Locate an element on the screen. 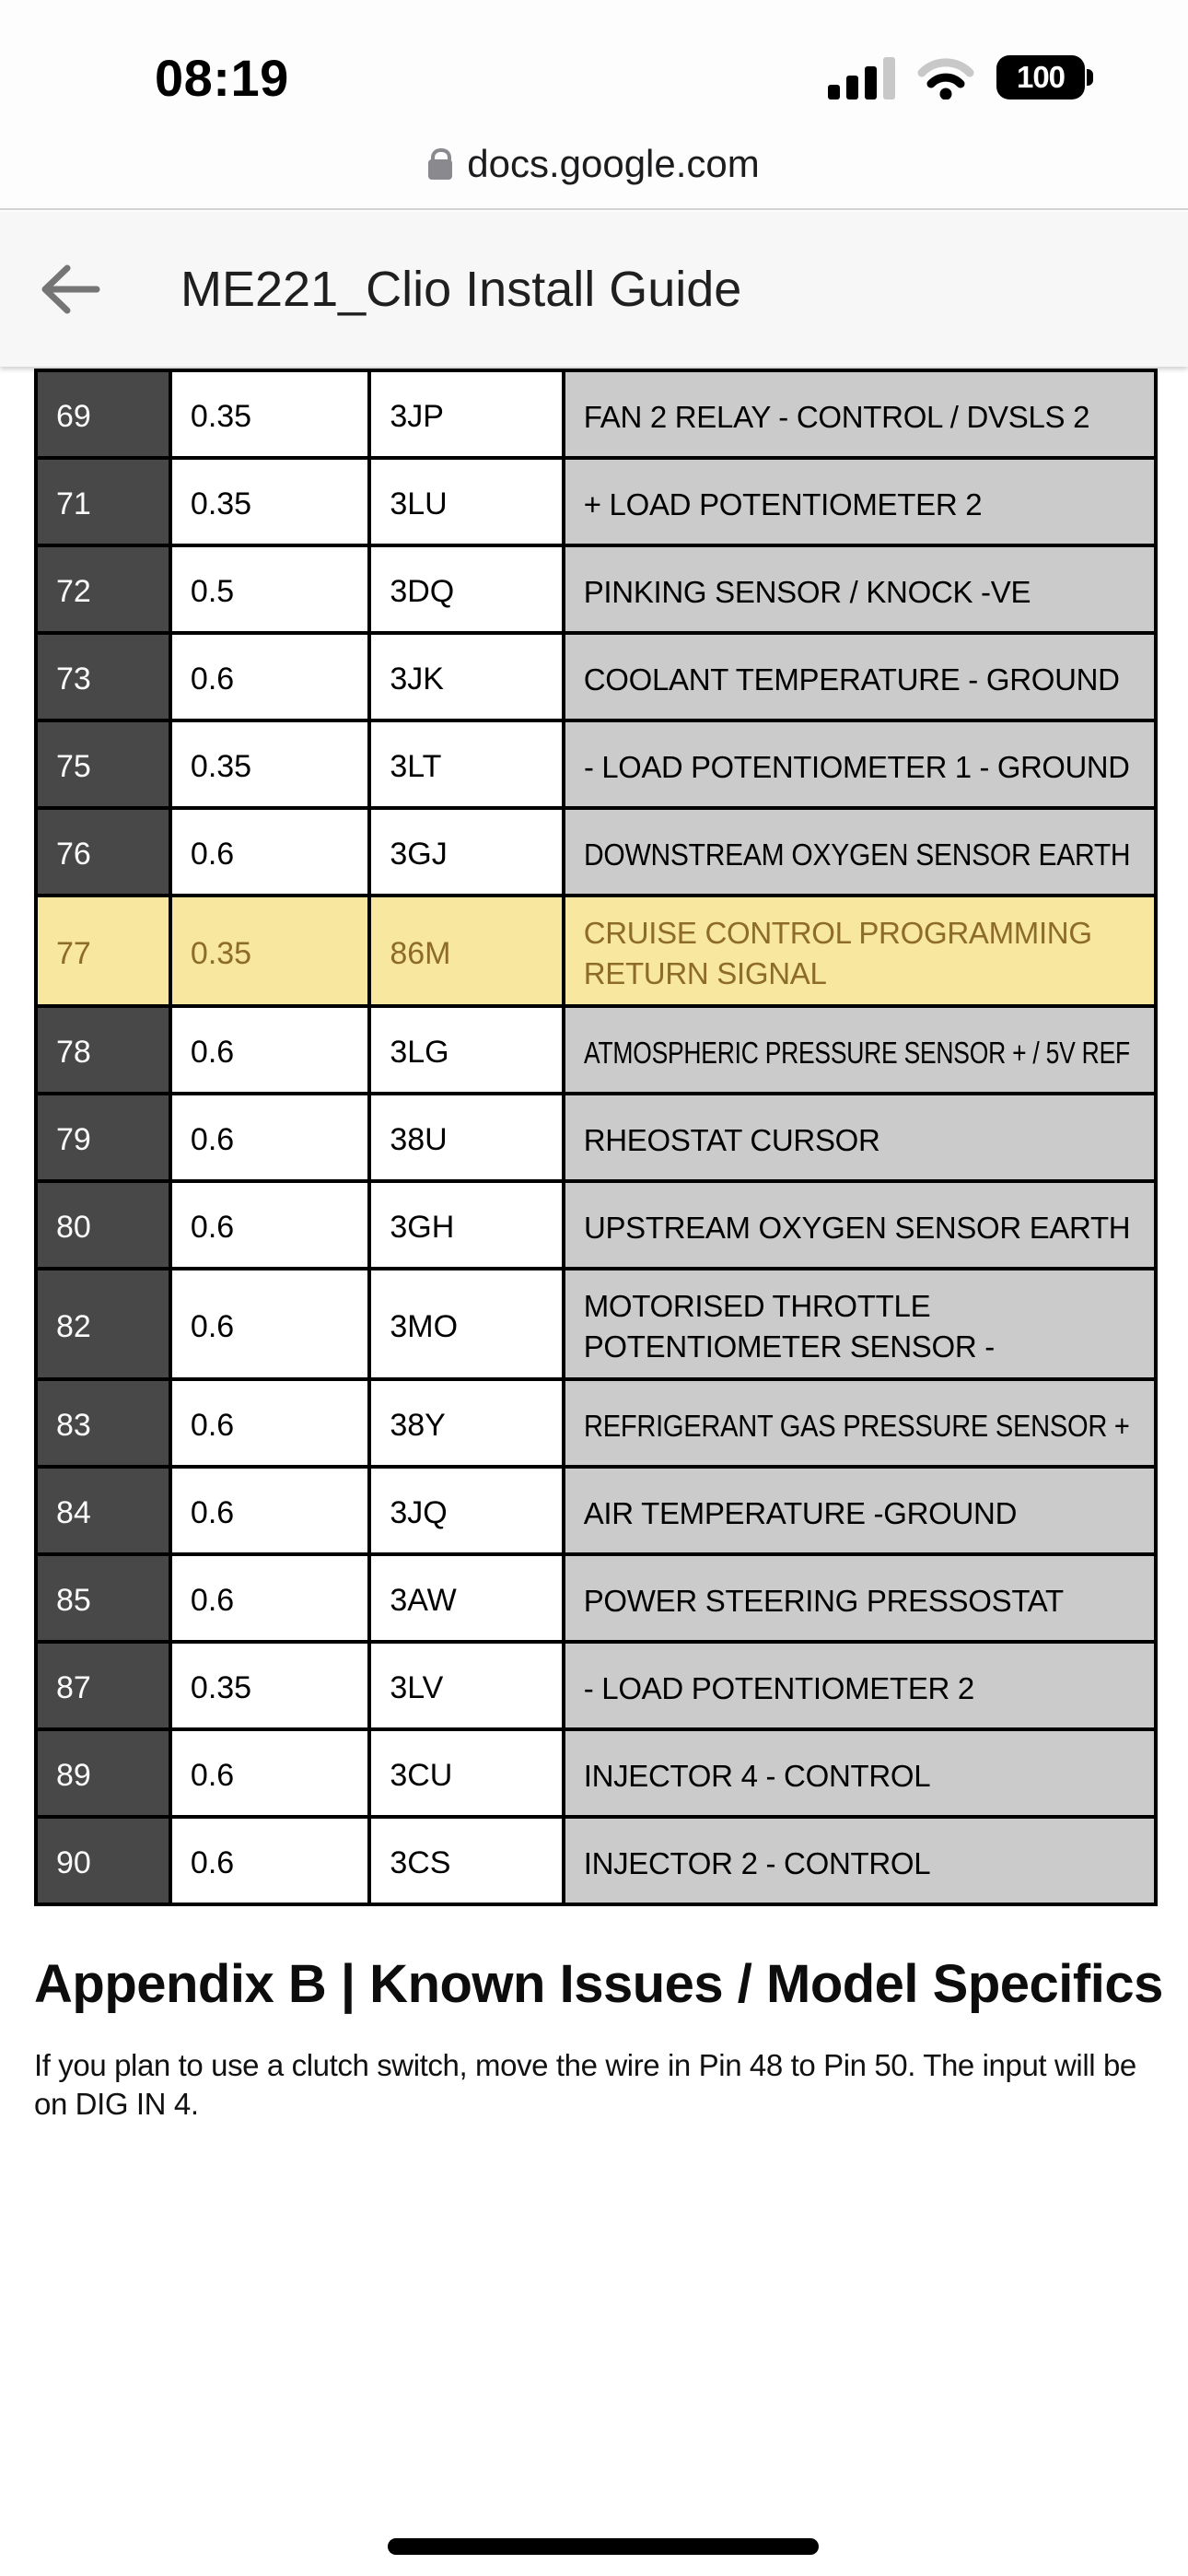 The height and width of the screenshot is (2576, 1188). table-row: 79 0.6 38U RHEOSTAT CURSOR is located at coordinates (596, 1137).